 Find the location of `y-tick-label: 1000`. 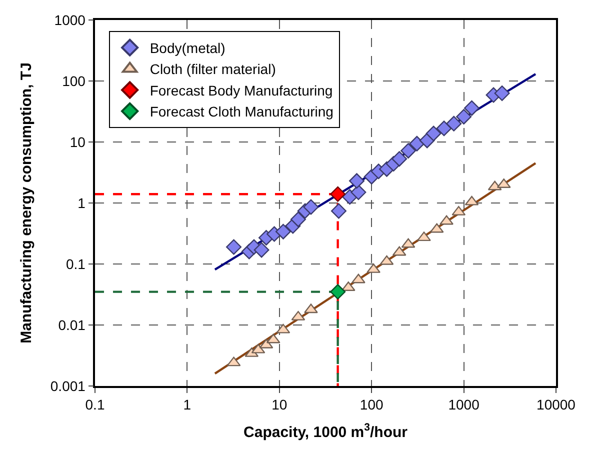

y-tick-label: 1000 is located at coordinates (70, 20).